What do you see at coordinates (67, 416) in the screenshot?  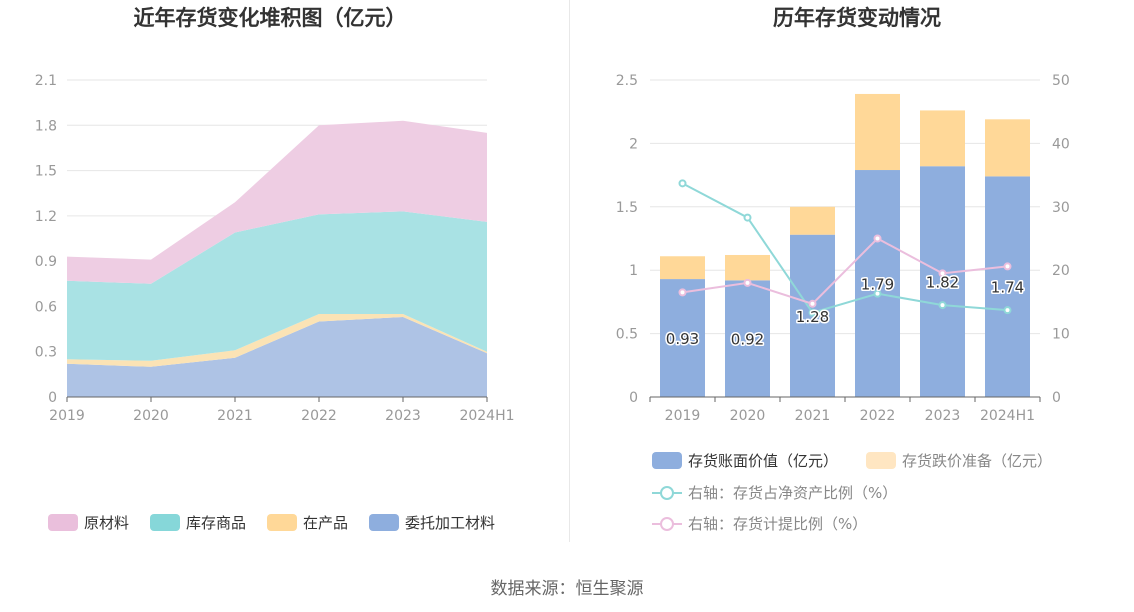 I see `left-x-tick-label: 2019` at bounding box center [67, 416].